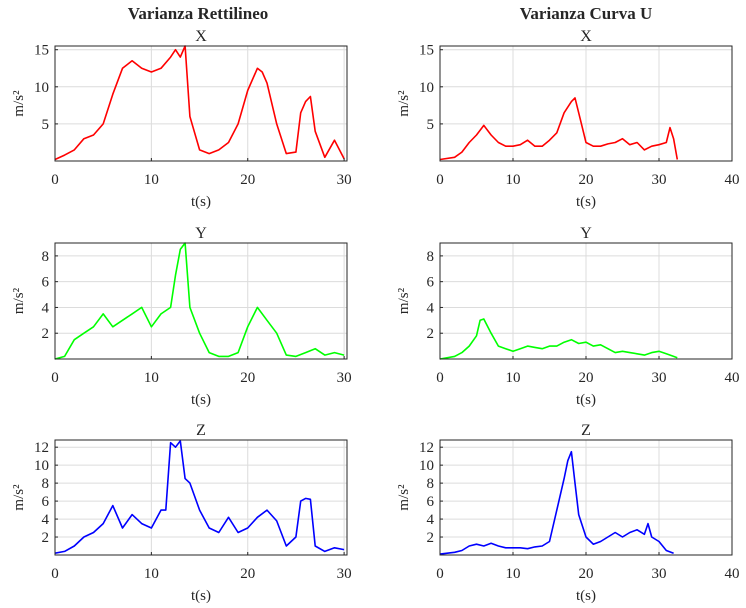 Image resolution: width=746 pixels, height=608 pixels. Describe the element at coordinates (568, 316) in the screenshot. I see `subplot-y-right: 0 10 20 30 40 2 4 6 8 Yt(s) m/s²` at that location.